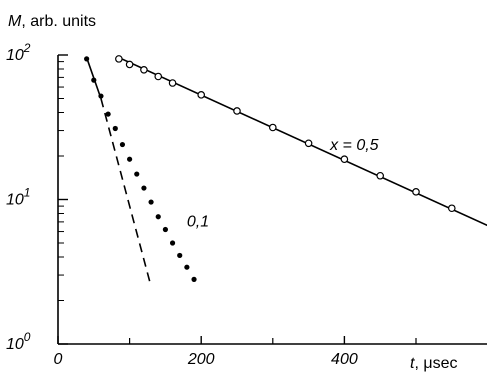 Image resolution: width=487 pixels, height=374 pixels. What do you see at coordinates (201, 359) in the screenshot?
I see `x-tick-label: 200` at bounding box center [201, 359].